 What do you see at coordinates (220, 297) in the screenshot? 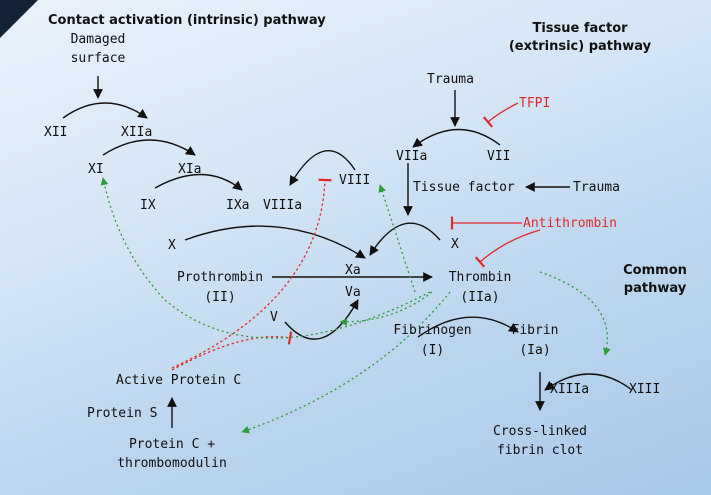
I see `node-prothrombin-ii: (II)` at bounding box center [220, 297].